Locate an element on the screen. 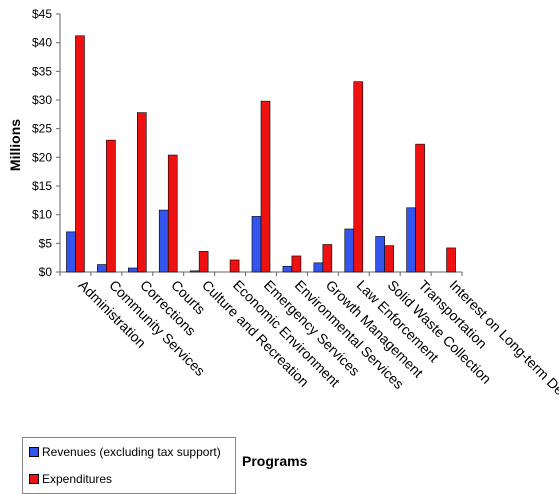 The image size is (559, 494). y-tick-label: $5 is located at coordinates (46, 243).